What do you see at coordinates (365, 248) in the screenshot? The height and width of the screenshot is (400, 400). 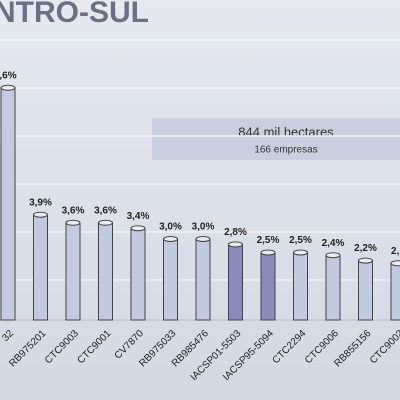 I see `value-label: 2,2%` at bounding box center [365, 248].